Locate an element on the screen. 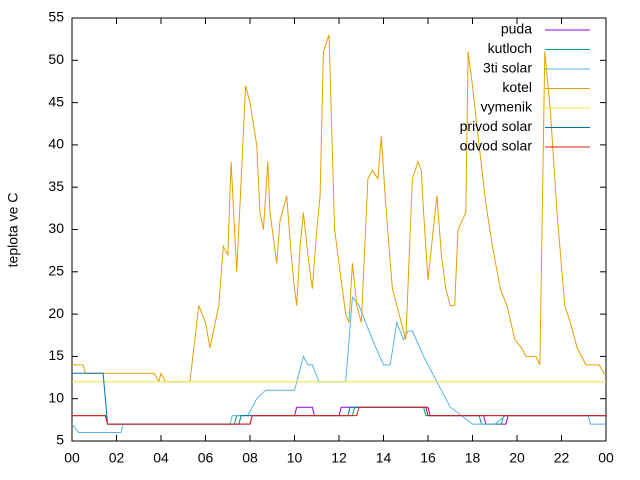 The height and width of the screenshot is (480, 640). y-tick-label: 55 is located at coordinates (56, 17).